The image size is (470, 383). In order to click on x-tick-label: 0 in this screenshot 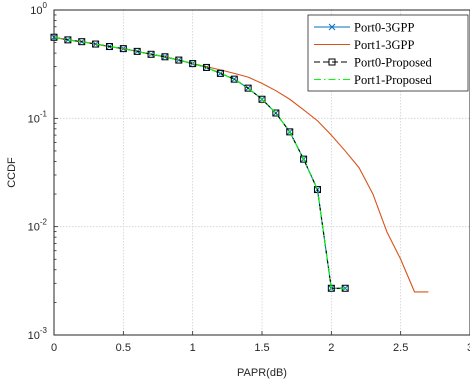, I will do `click(54, 348)`.